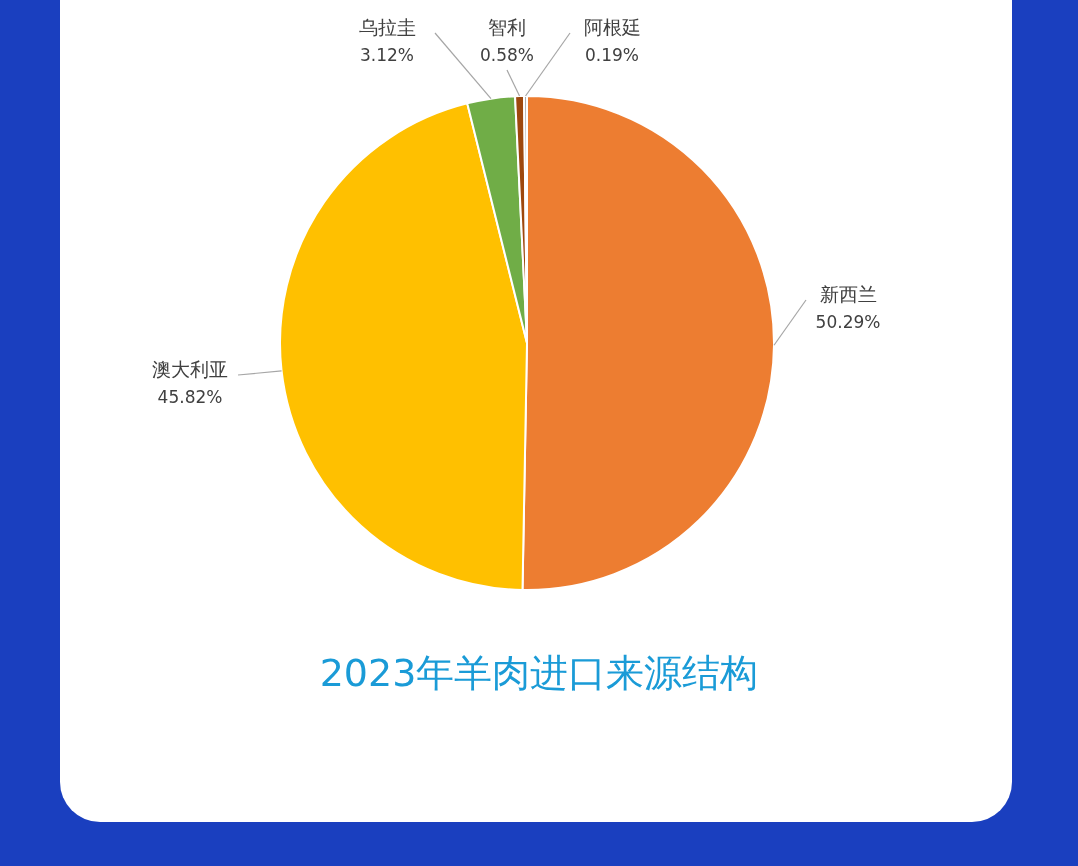 The image size is (1078, 866). I want to click on slice-label: 乌拉圭, so click(387, 26).